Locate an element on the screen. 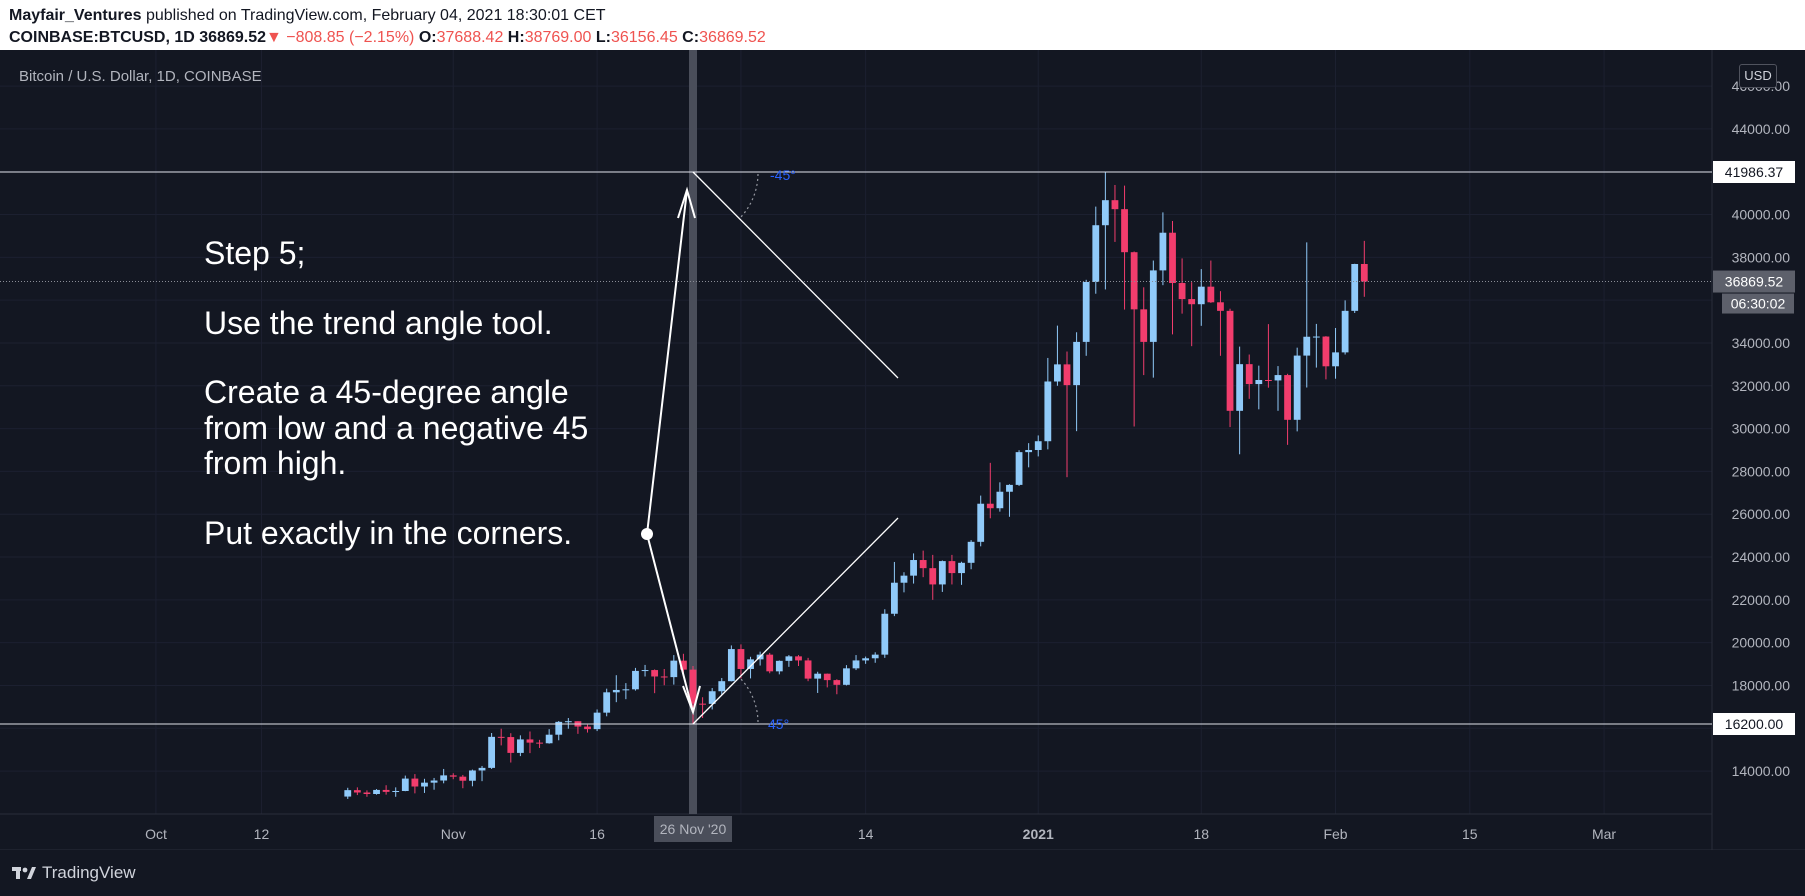 Image resolution: width=1805 pixels, height=896 pixels. price-label-high: 41986.37 is located at coordinates (1754, 172).